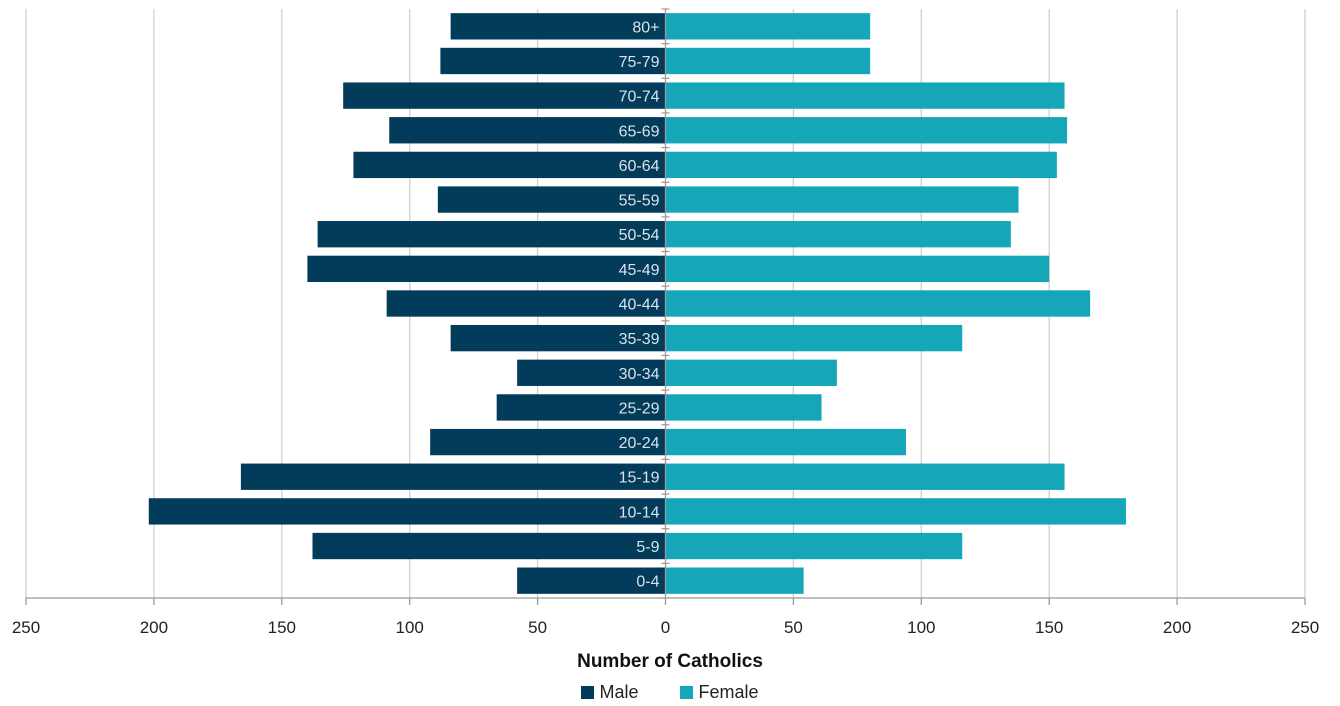  Describe the element at coordinates (670, 692) in the screenshot. I see `legend: Male Female` at that location.